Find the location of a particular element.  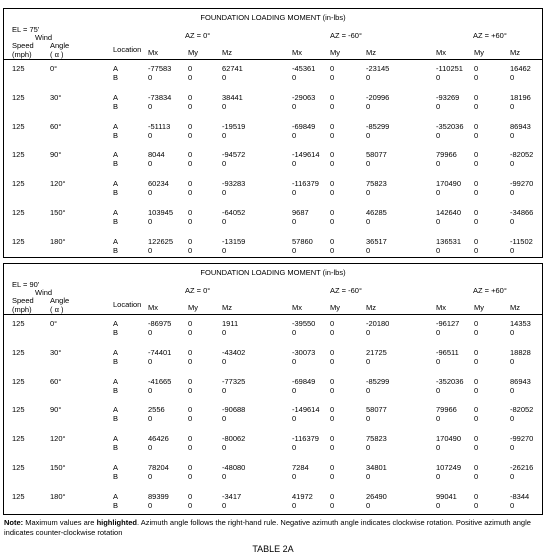

azimuth-header: AZ = 0° is located at coordinates (198, 35).